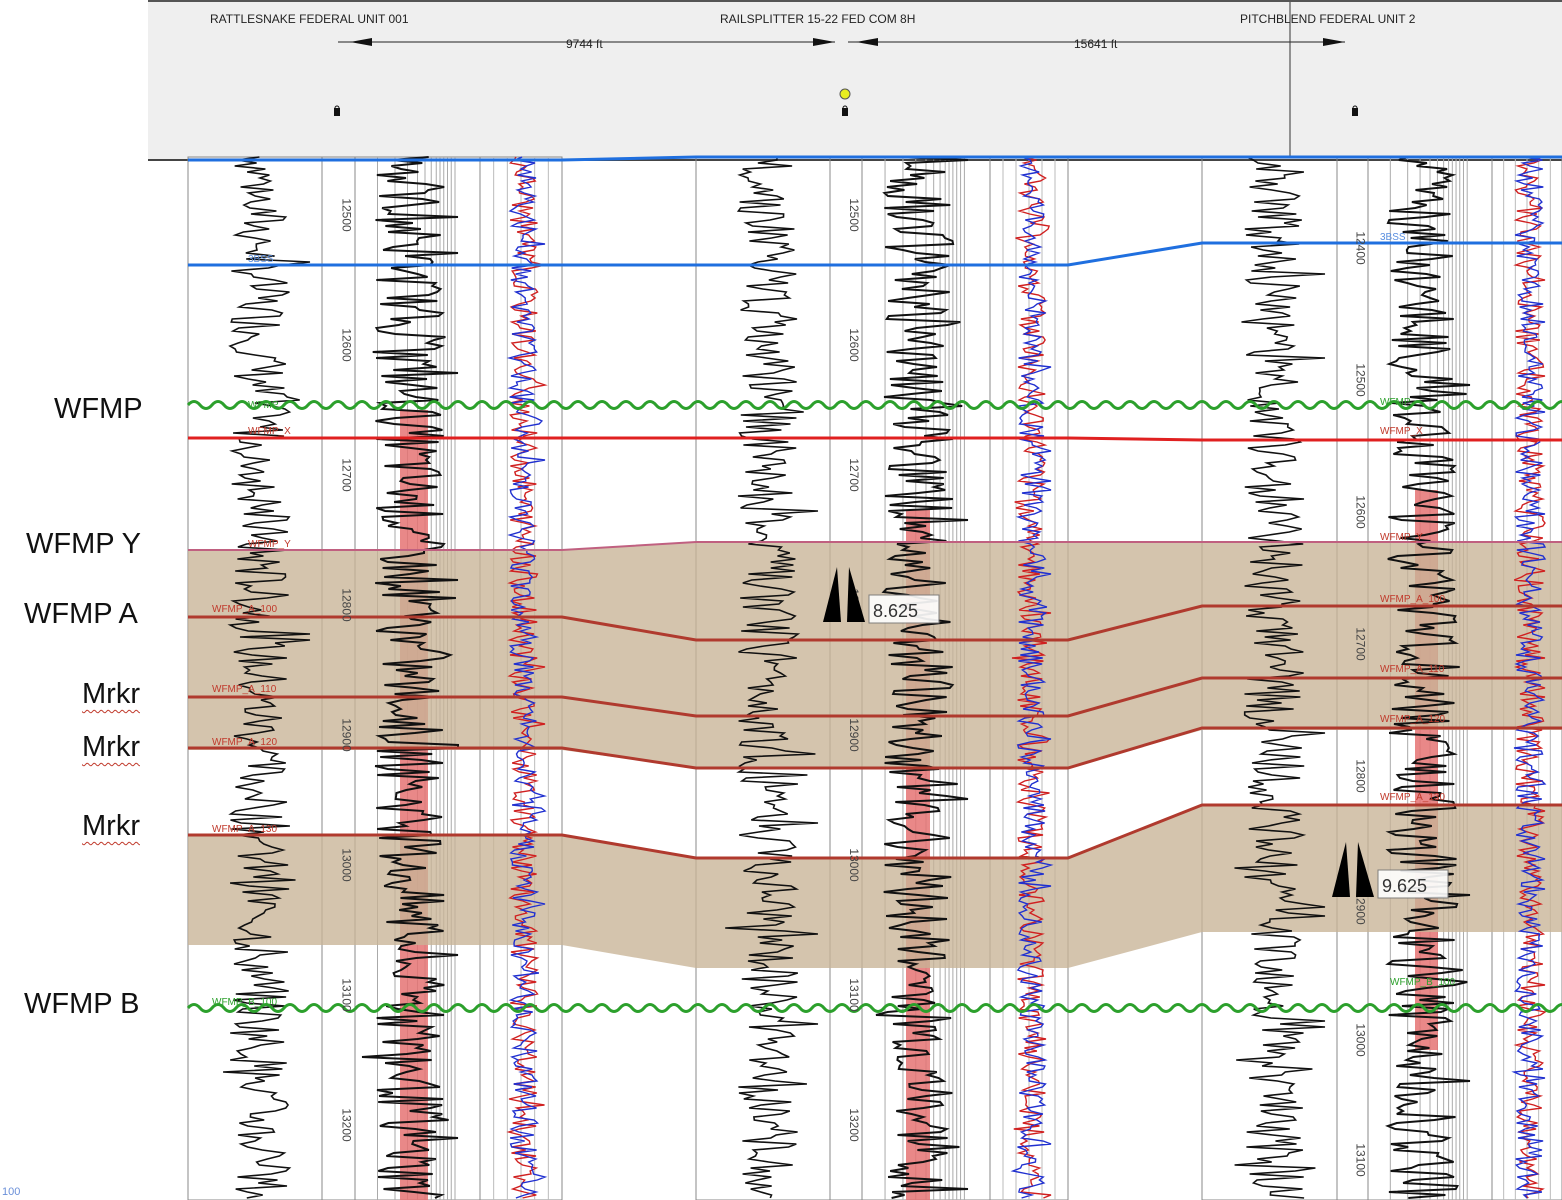 The height and width of the screenshot is (1200, 1562). I want to click on casing-markers: 8.625 9.625, so click(1136, 733).